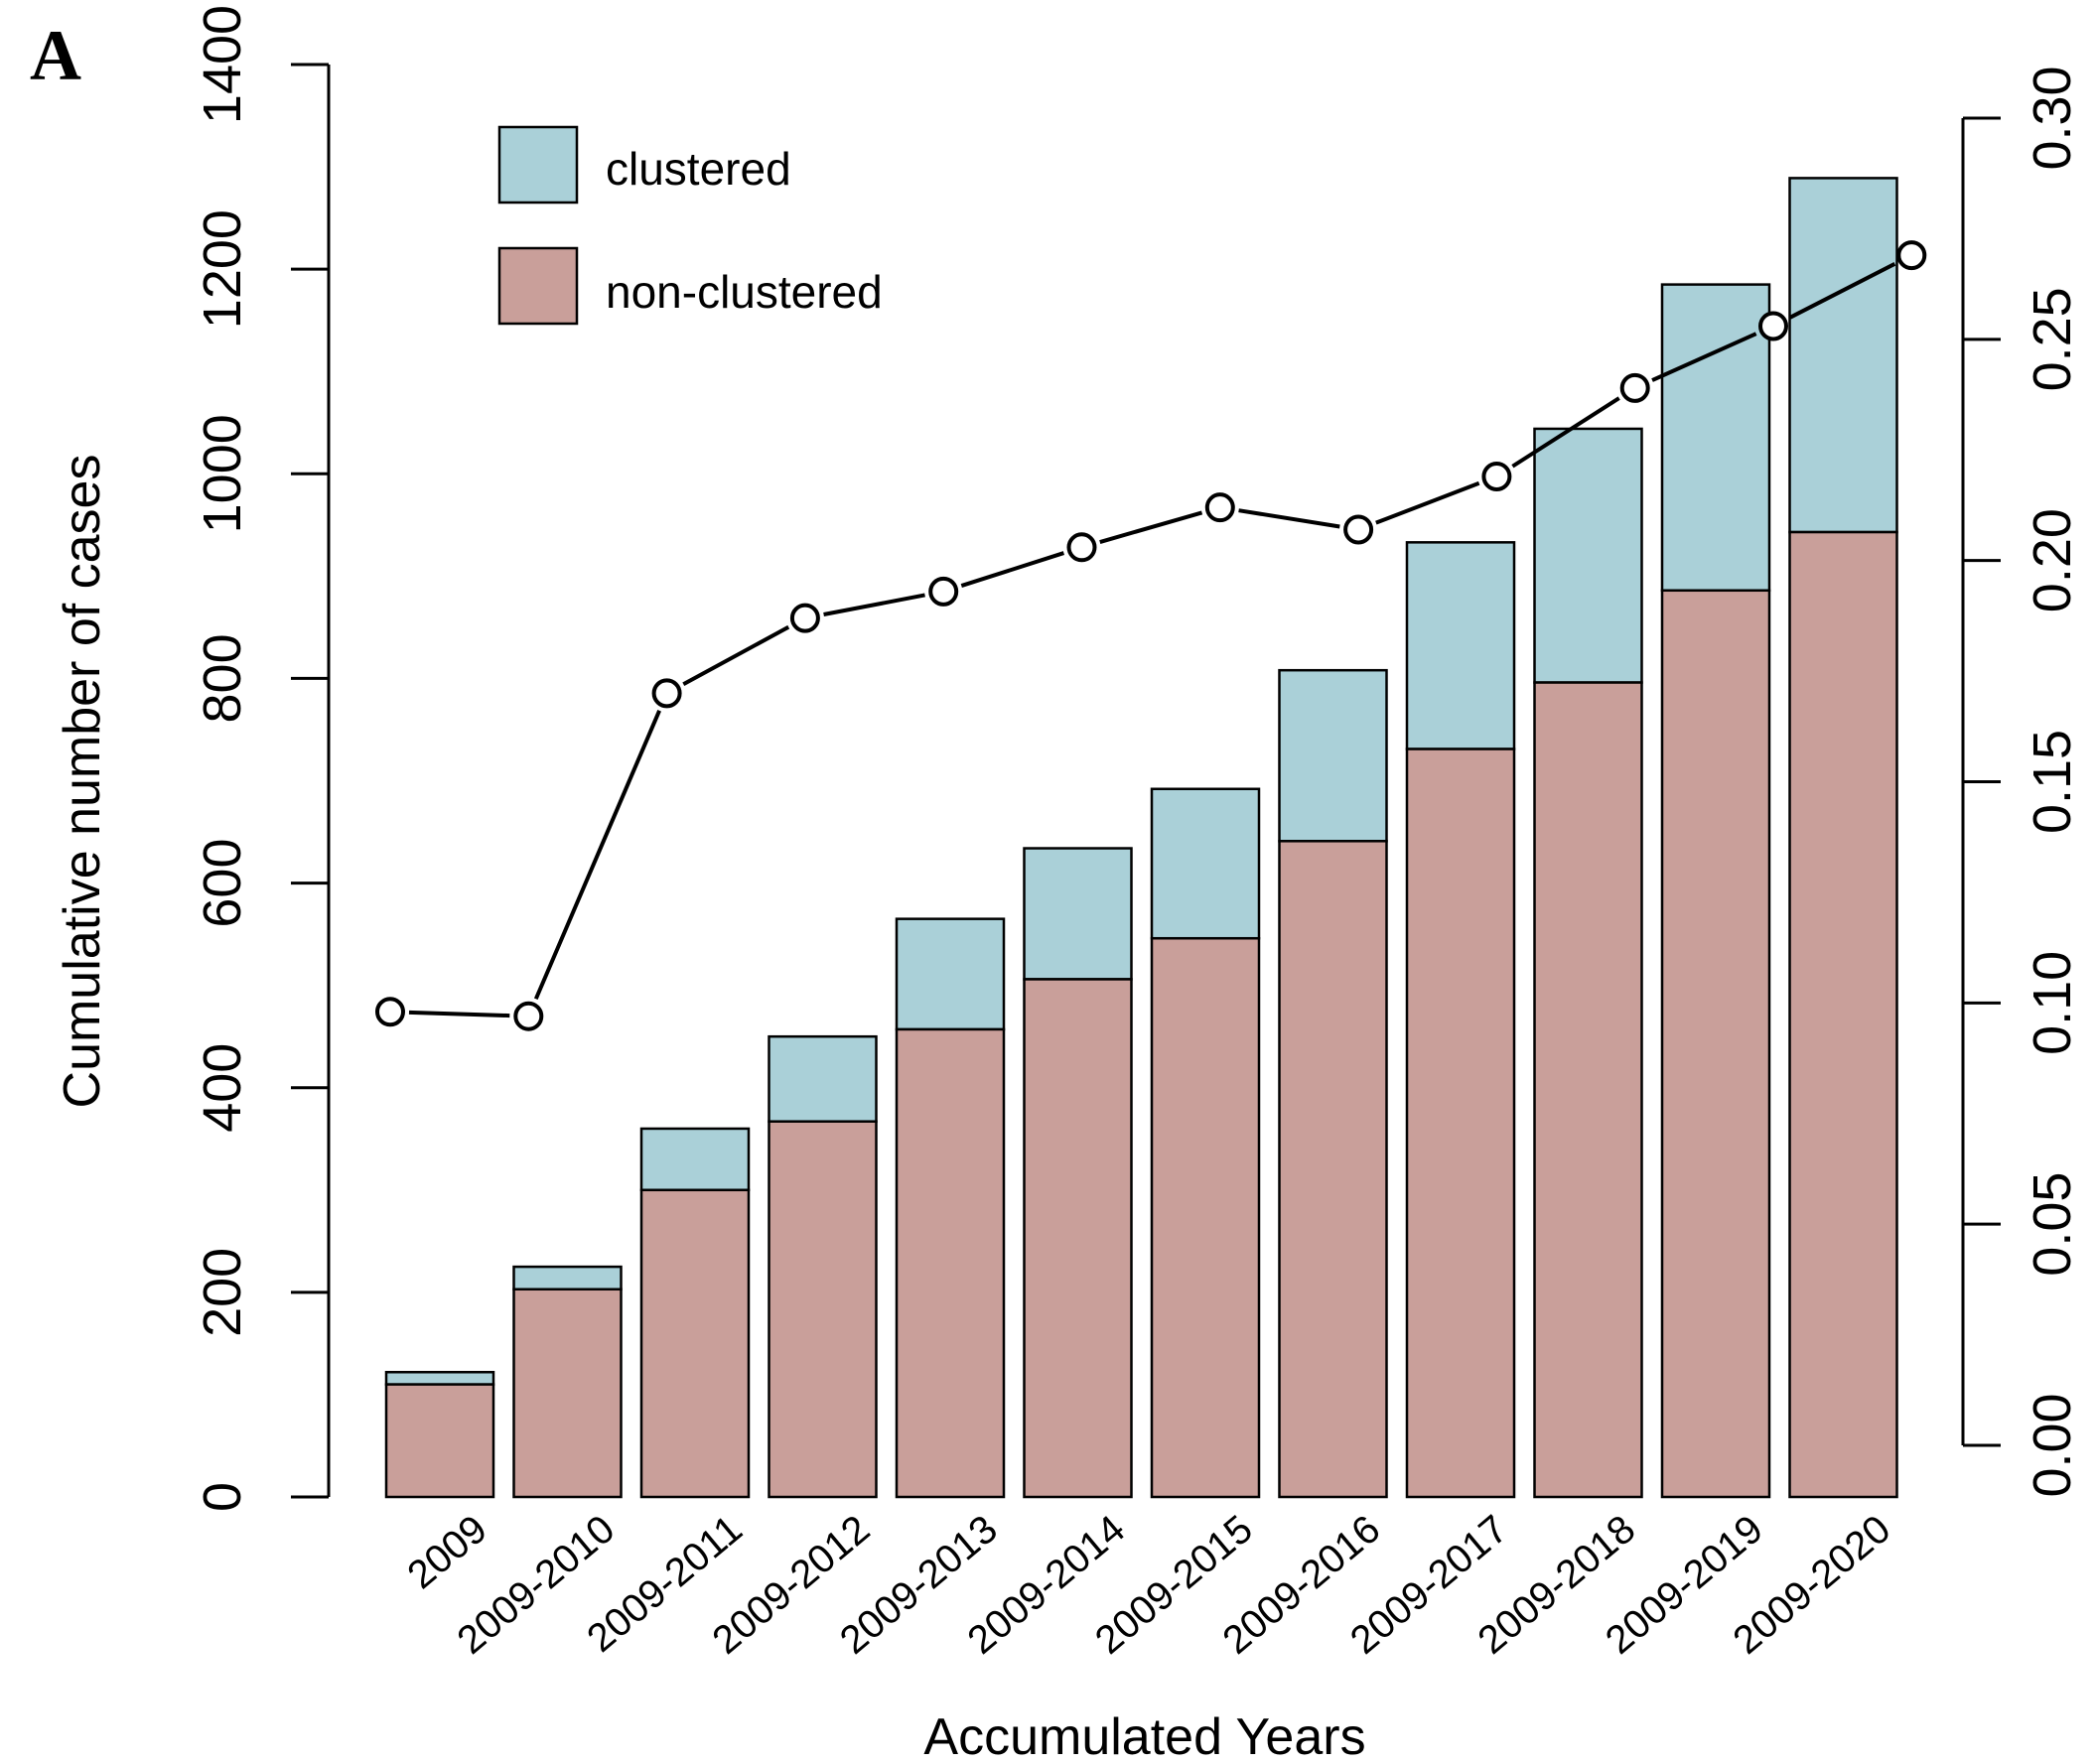 The image size is (2097, 1764). I want to click on legend-label-clustered: clustered, so click(698, 169).